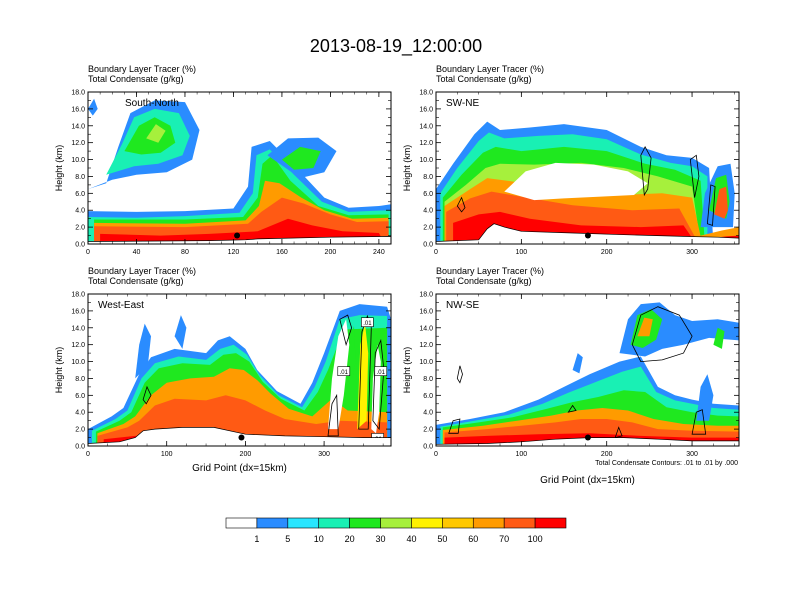 This screenshot has height=612, width=792. Describe the element at coordinates (535, 539) in the screenshot. I see `colorbar-label: 100` at that location.